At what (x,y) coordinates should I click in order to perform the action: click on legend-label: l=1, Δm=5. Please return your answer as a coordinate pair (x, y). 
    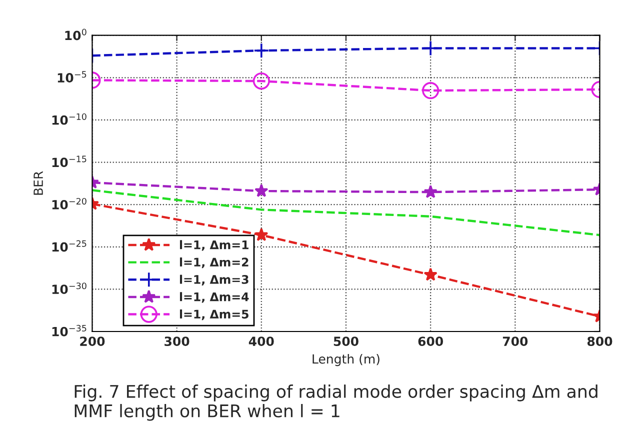
    Looking at the image, I should click on (214, 314).